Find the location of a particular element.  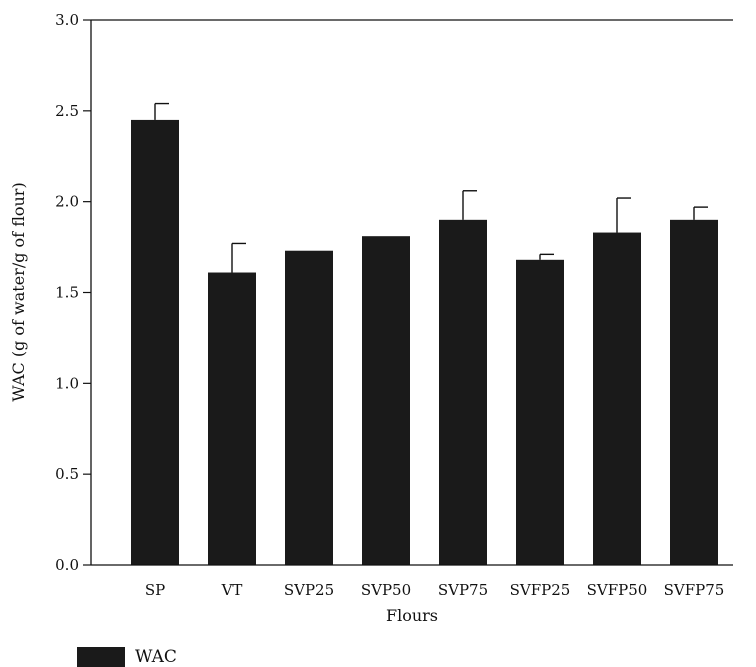

y-tick-label: 3.0 is located at coordinates (67, 20).